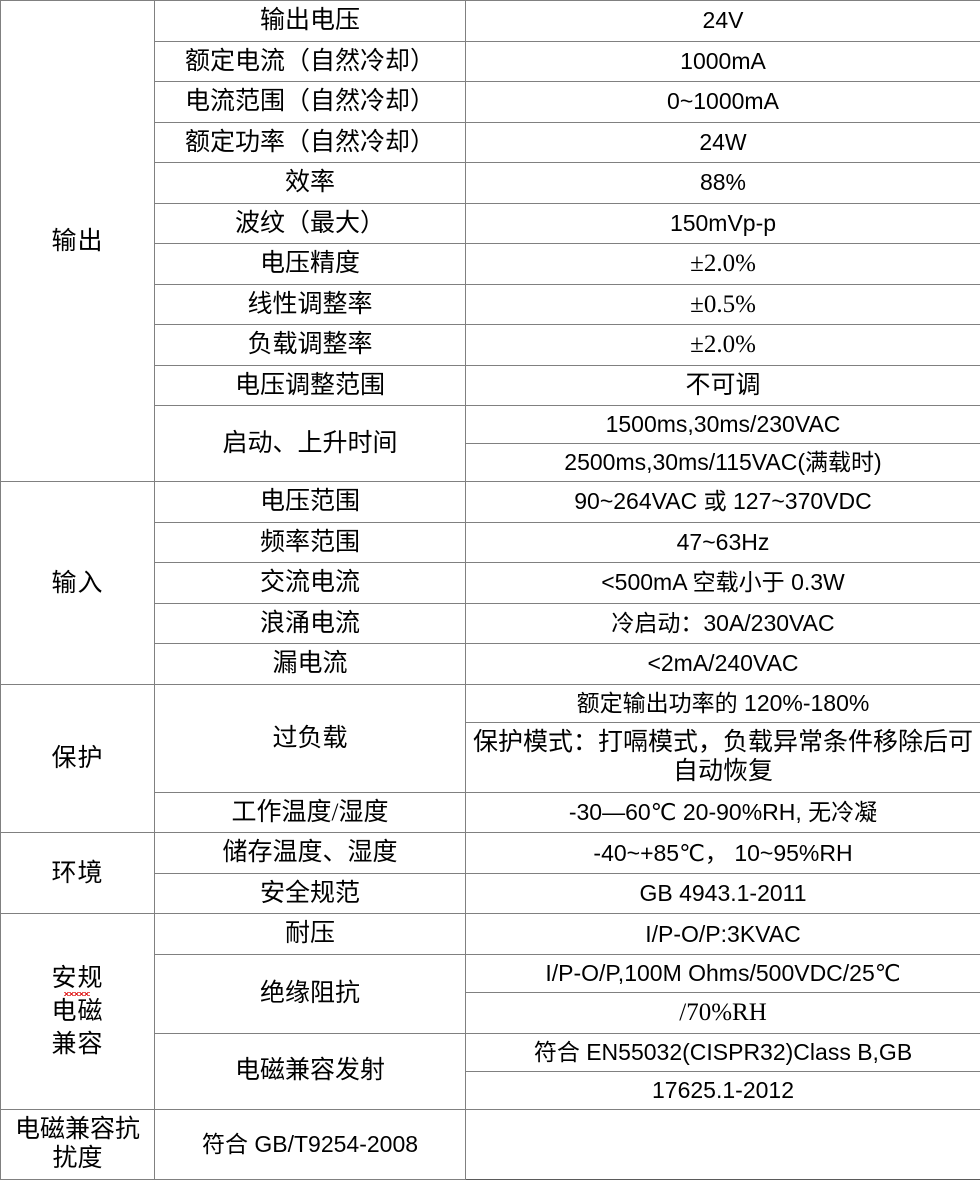 This screenshot has width=980, height=1180. What do you see at coordinates (310, 812) in the screenshot?
I see `param-name: 工作温度/湿度` at bounding box center [310, 812].